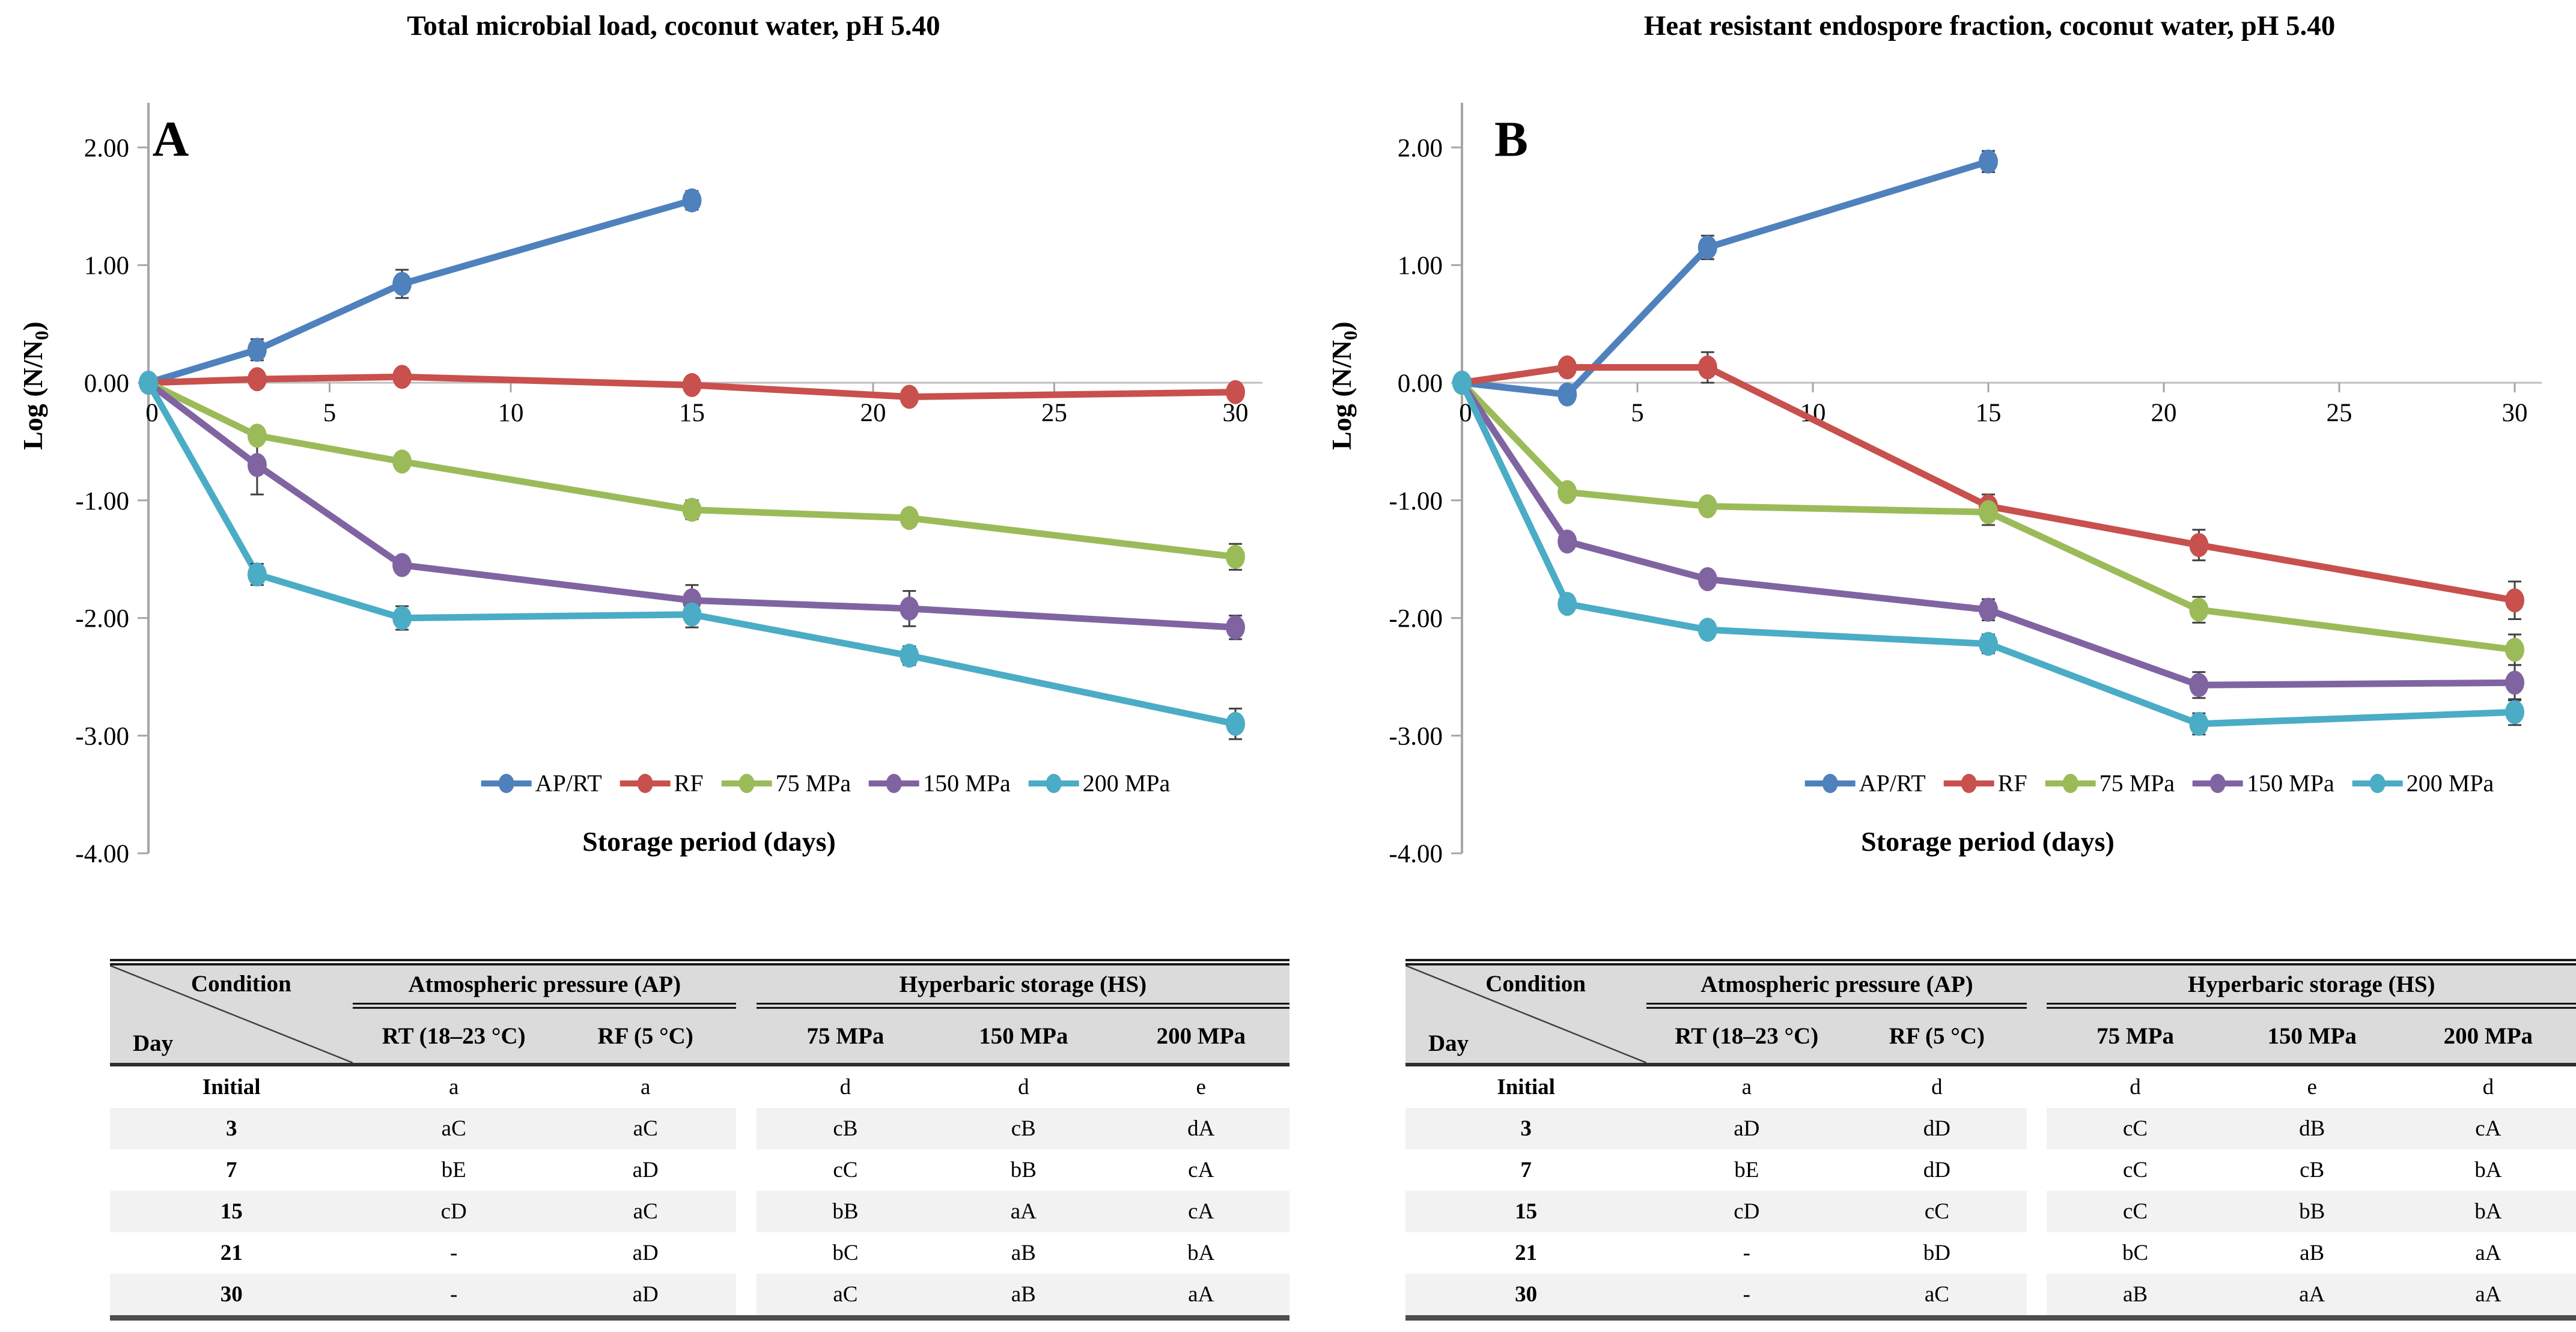  I want to click on legend-marker-icon-150-mpa, so click(894, 783).